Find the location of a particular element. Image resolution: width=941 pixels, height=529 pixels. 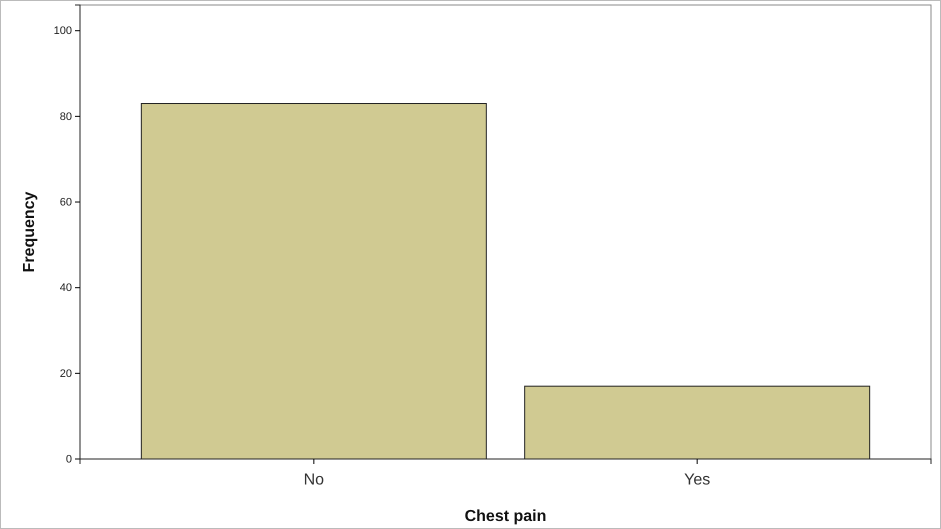

y-tick-label: 60 is located at coordinates (66, 202).